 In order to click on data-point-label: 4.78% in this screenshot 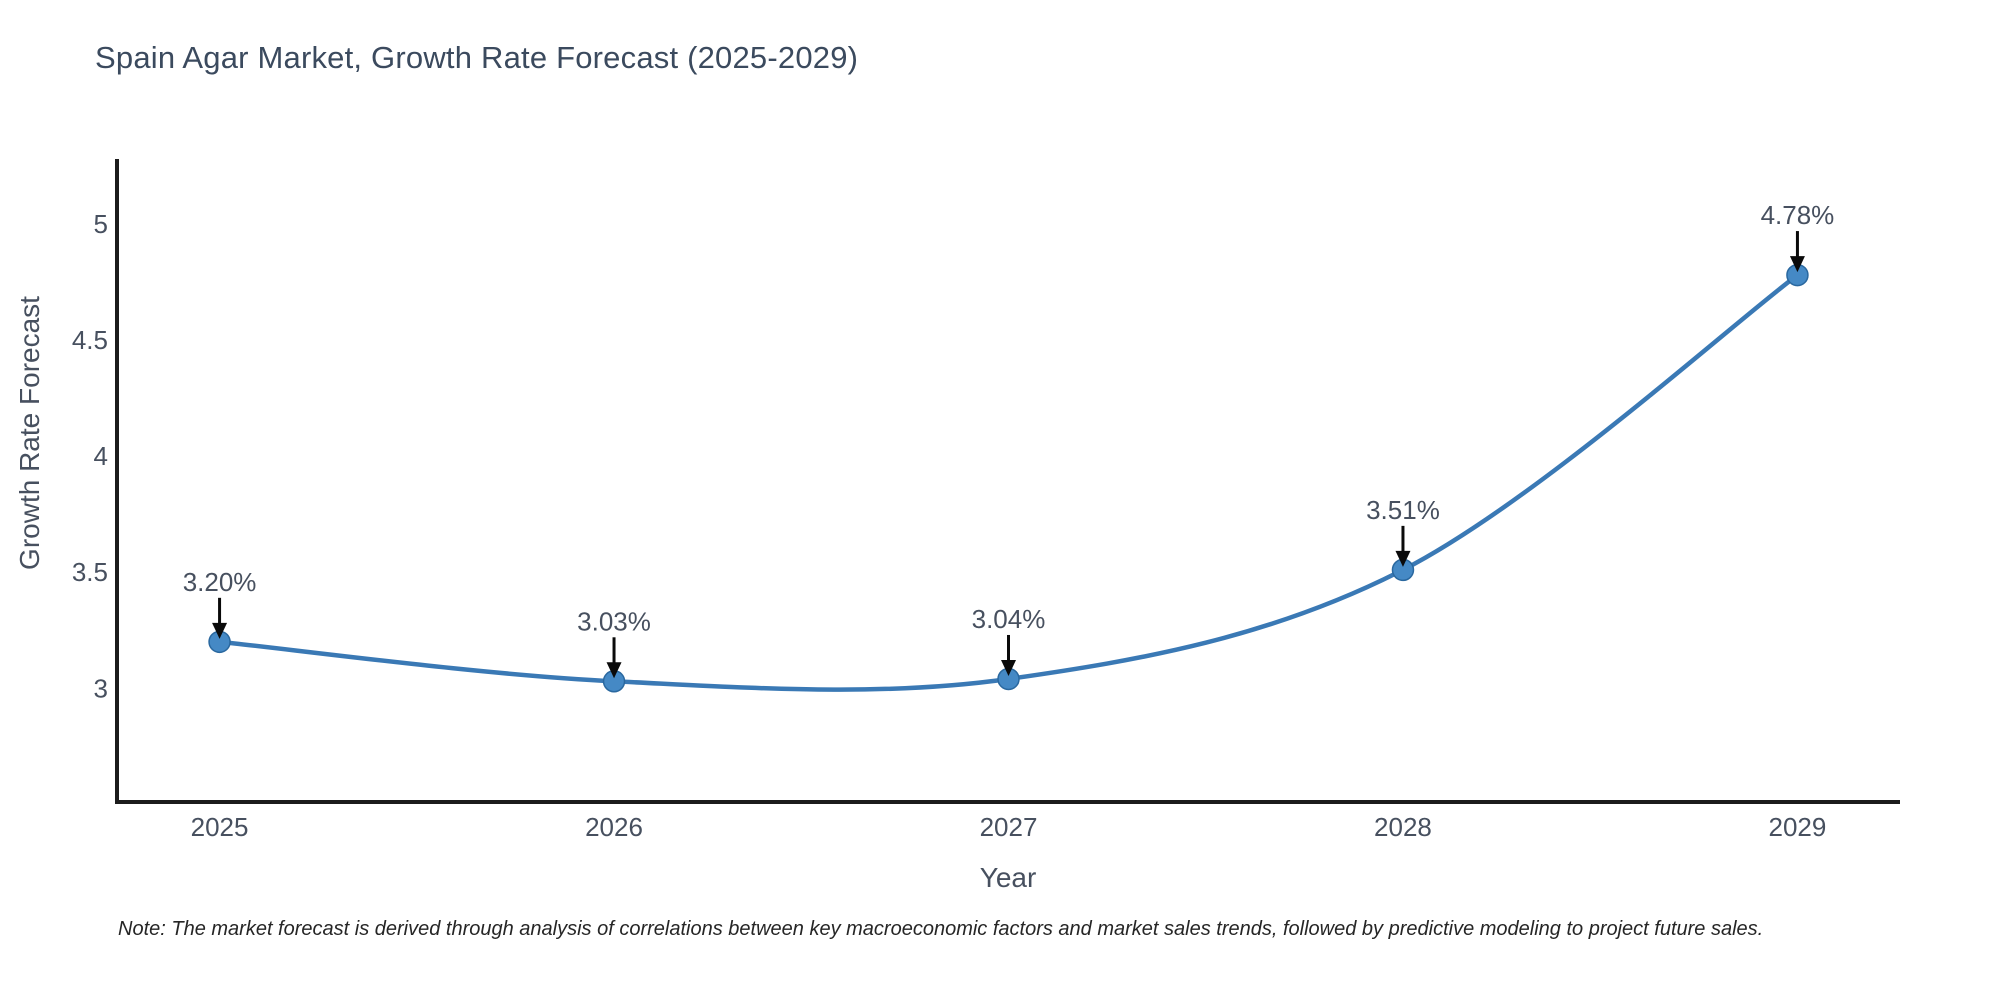, I will do `click(1798, 215)`.